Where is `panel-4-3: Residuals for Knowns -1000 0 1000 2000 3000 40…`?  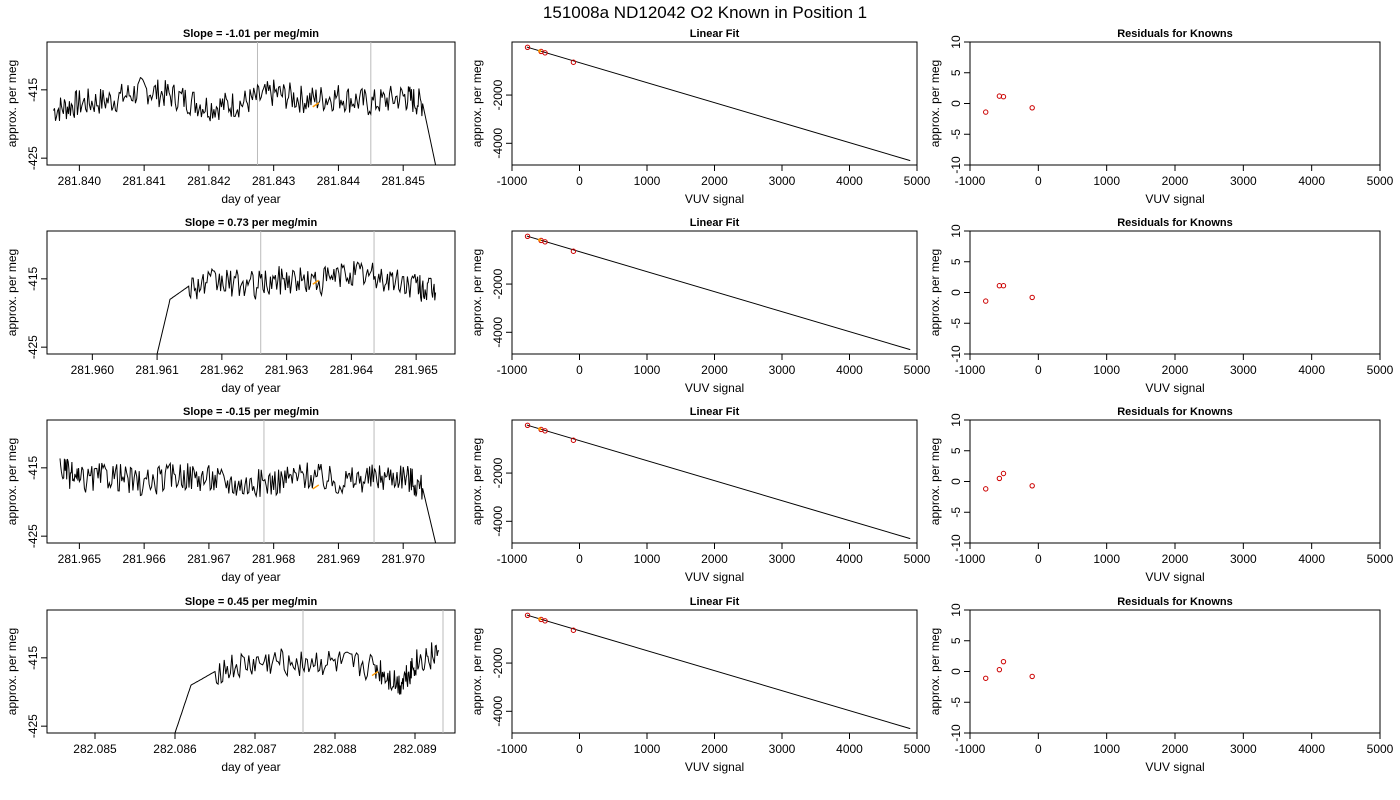
panel-4-3: Residuals for Knowns -1000 0 1000 2000 3000 40… is located at coordinates (1161, 685).